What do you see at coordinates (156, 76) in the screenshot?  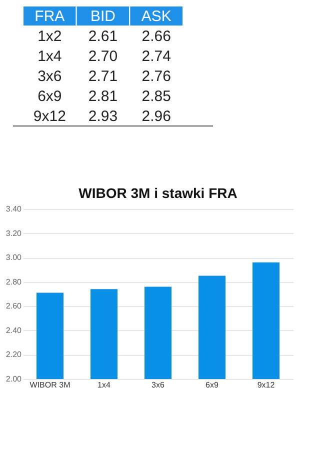 I see `data-label: 2.76` at bounding box center [156, 76].